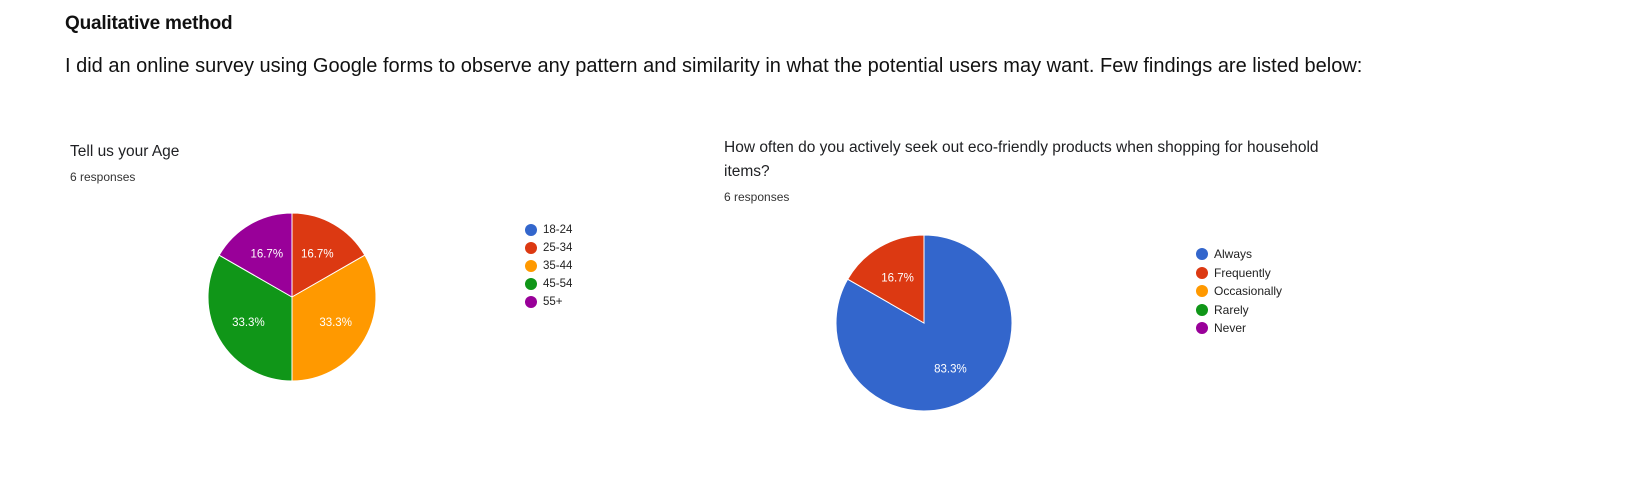  What do you see at coordinates (1233, 254) in the screenshot?
I see `legend-label: Always` at bounding box center [1233, 254].